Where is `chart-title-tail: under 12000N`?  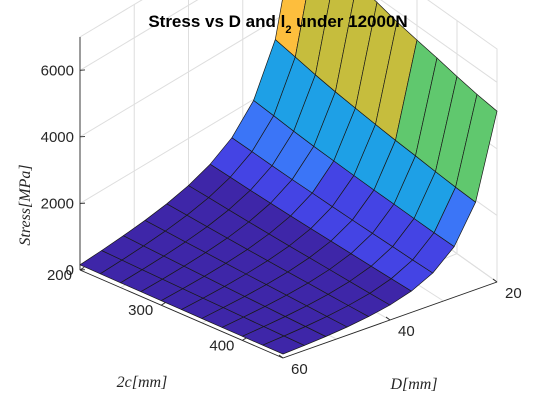
chart-title-tail: under 12000N is located at coordinates (349, 21).